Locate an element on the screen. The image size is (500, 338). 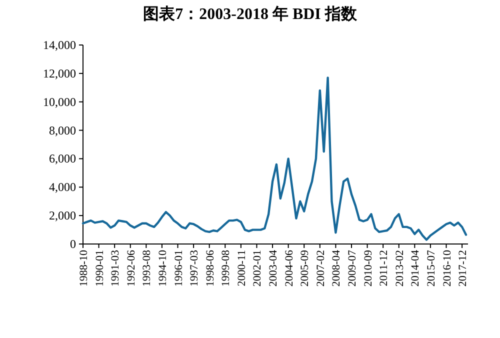
x-tick-label: 1992-06 is located at coordinates (131, 268).